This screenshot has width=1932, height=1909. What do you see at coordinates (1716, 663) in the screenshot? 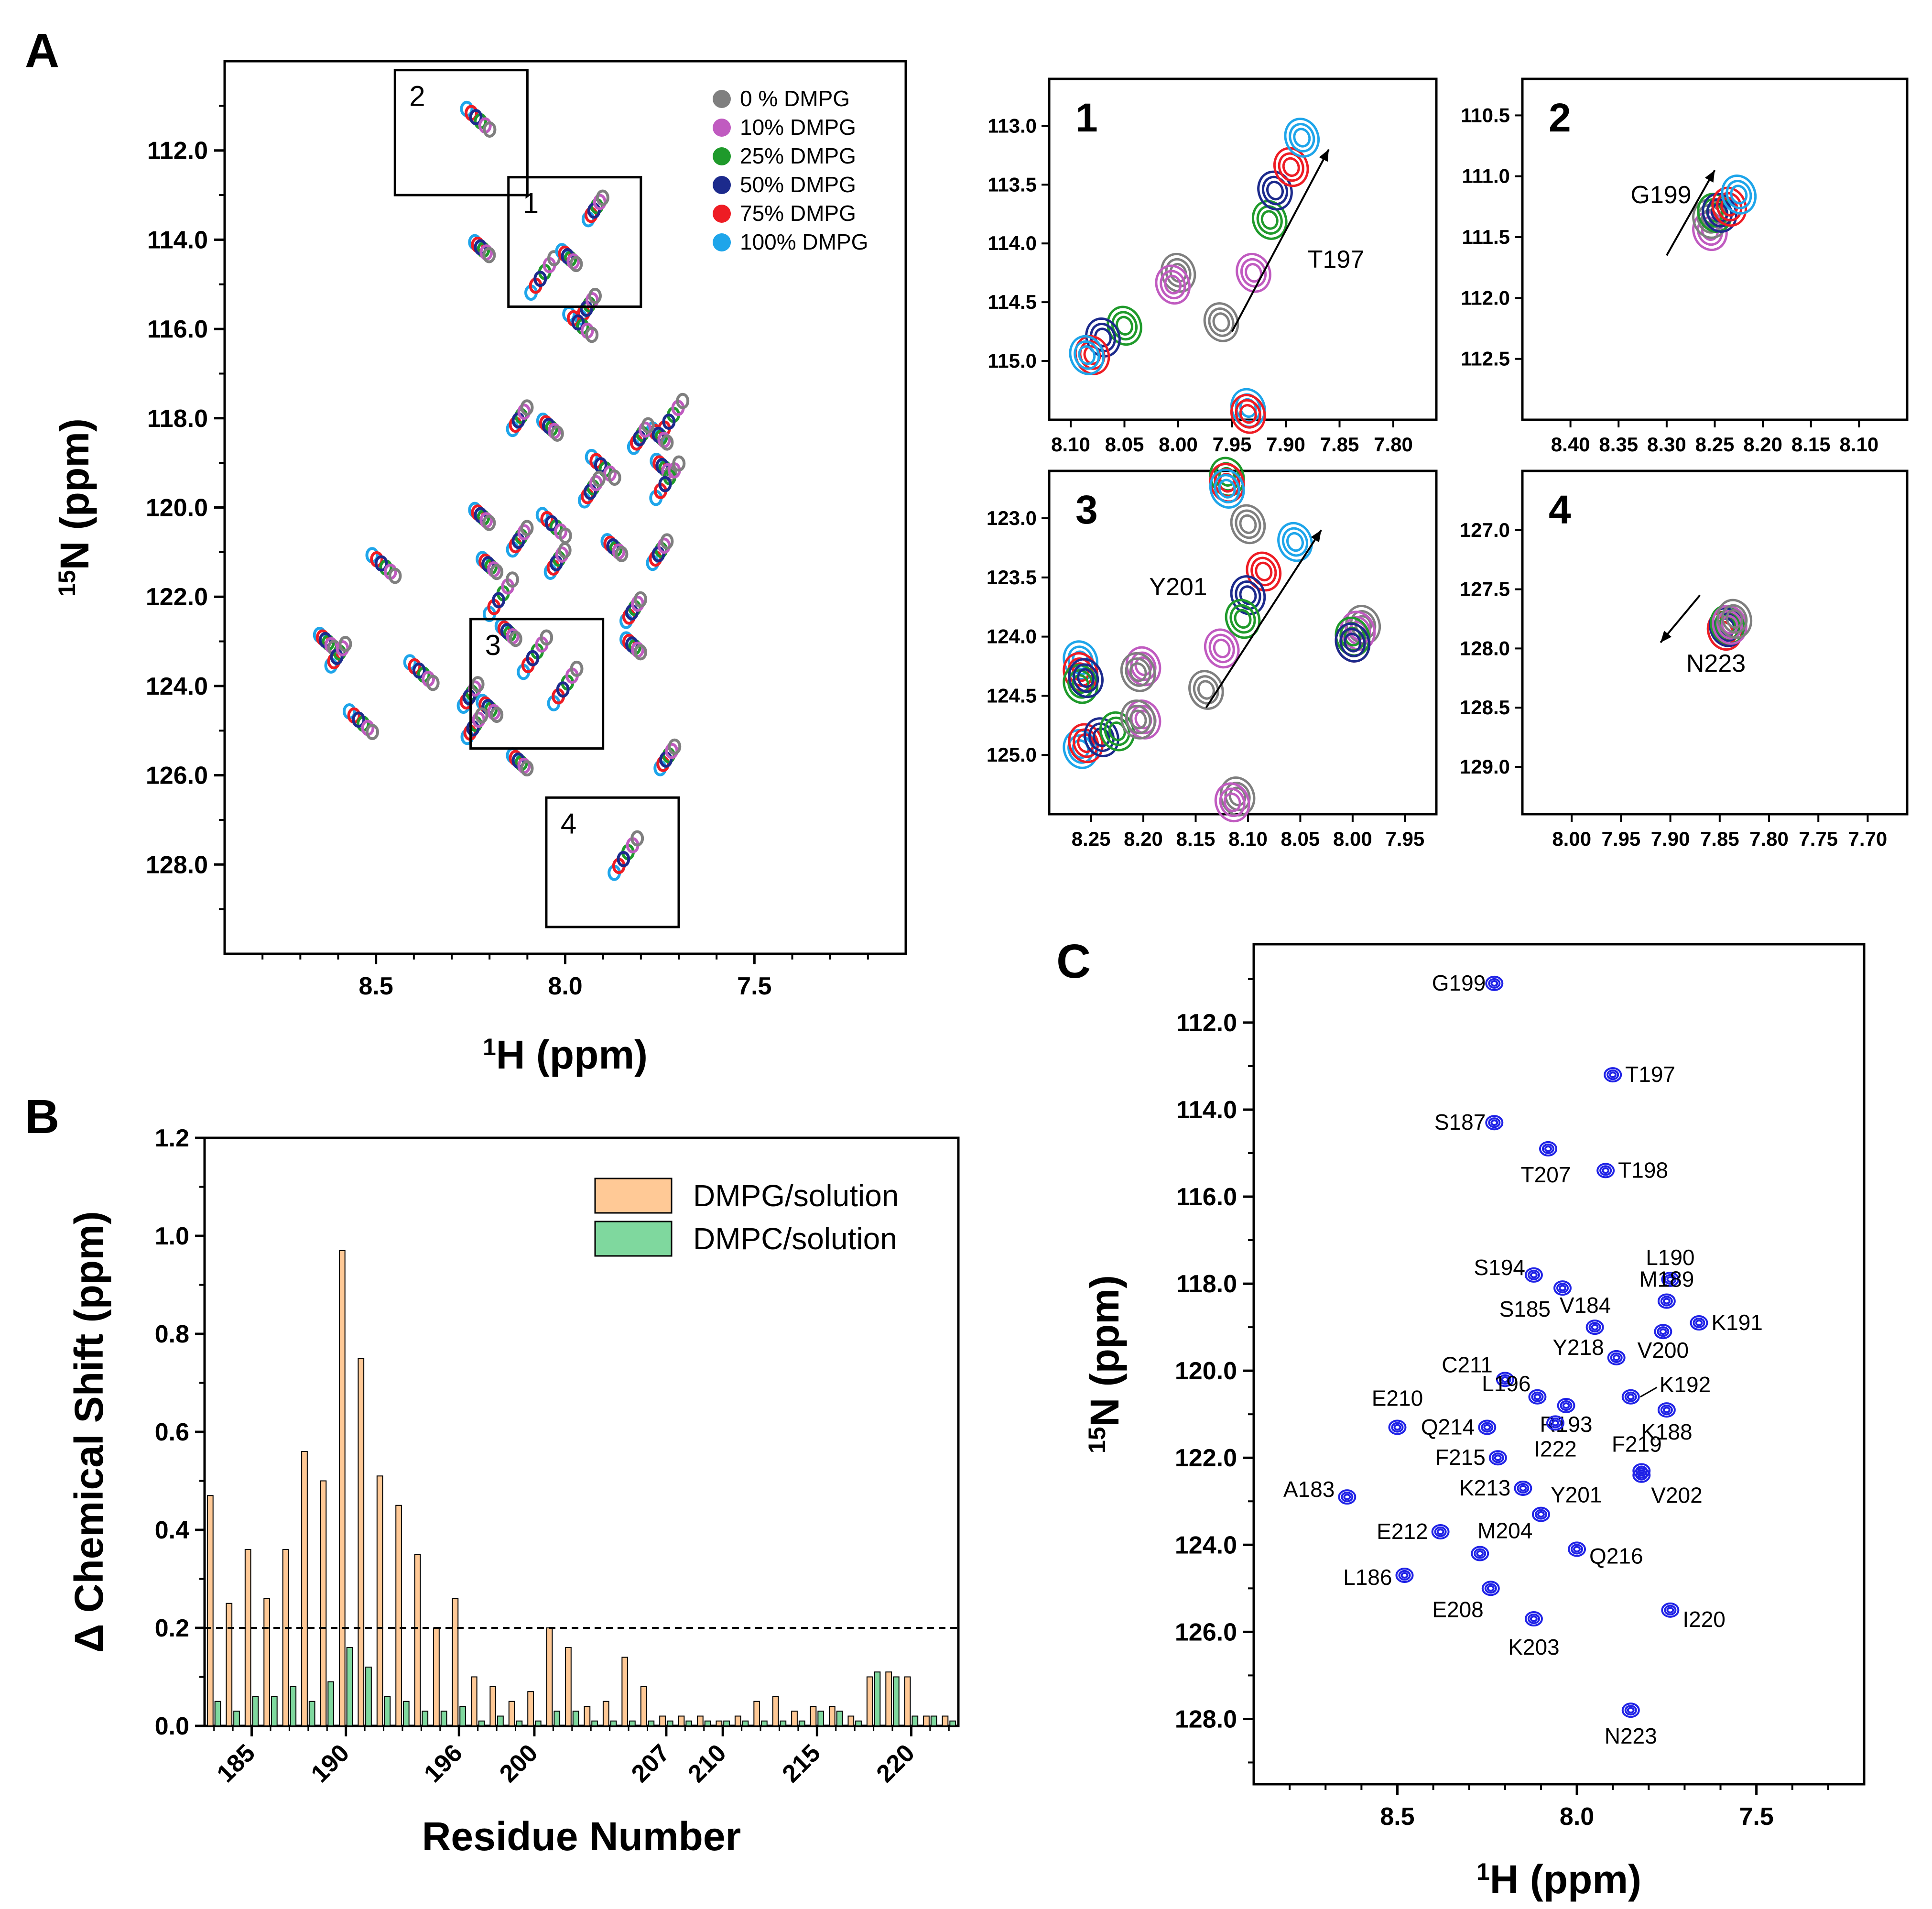
I see `residue-annotation: N223` at bounding box center [1716, 663].